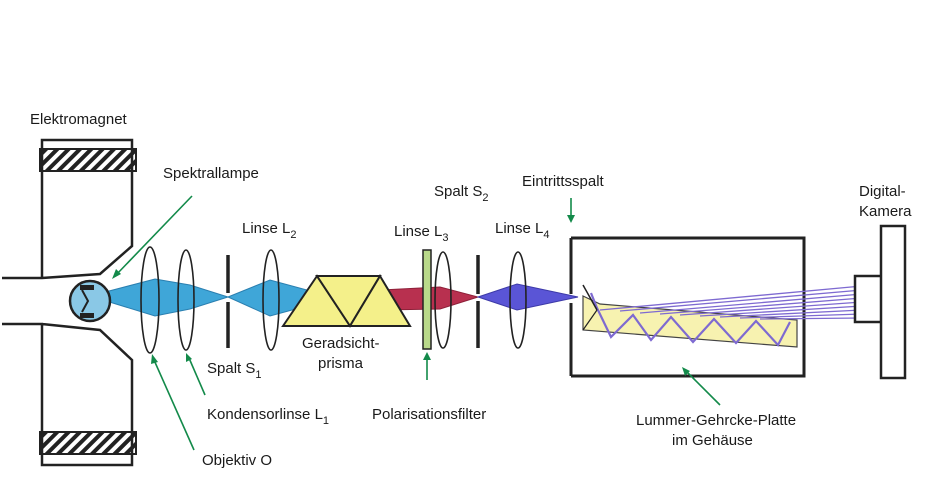 Image resolution: width=928 pixels, height=488 pixels. What do you see at coordinates (443, 300) in the screenshot?
I see `lens-l3` at bounding box center [443, 300].